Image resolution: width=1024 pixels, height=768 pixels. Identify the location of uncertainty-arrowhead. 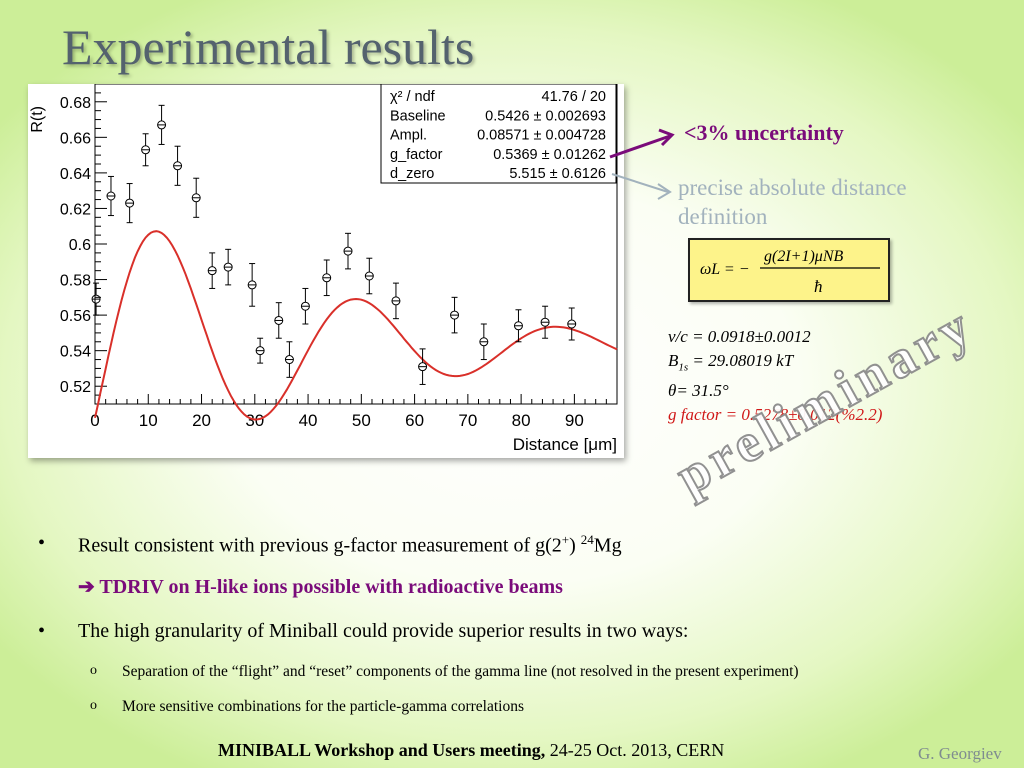
(666, 137).